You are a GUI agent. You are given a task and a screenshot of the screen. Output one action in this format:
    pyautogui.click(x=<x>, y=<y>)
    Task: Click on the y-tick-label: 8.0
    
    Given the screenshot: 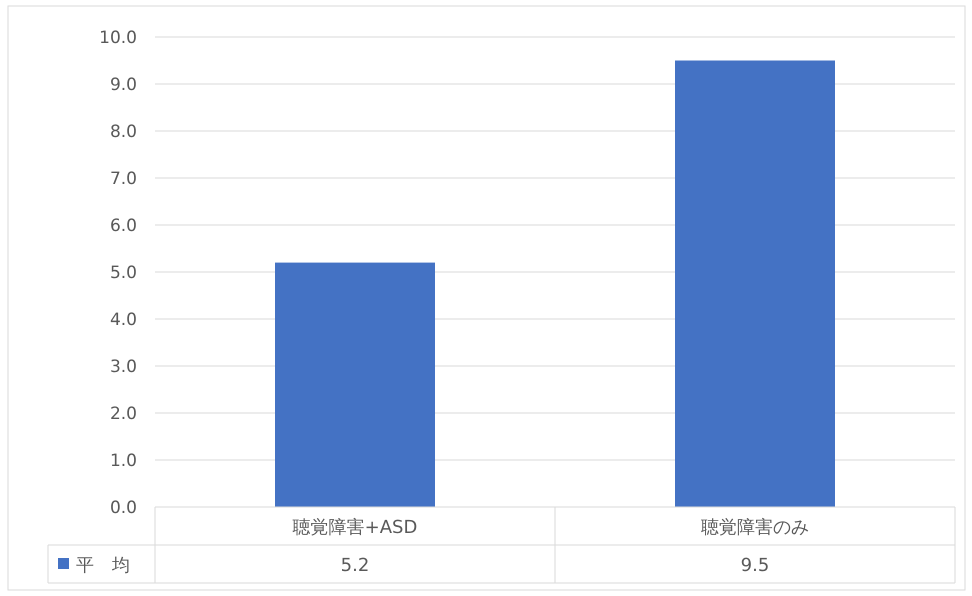 What is the action you would take?
    pyautogui.click(x=123, y=132)
    